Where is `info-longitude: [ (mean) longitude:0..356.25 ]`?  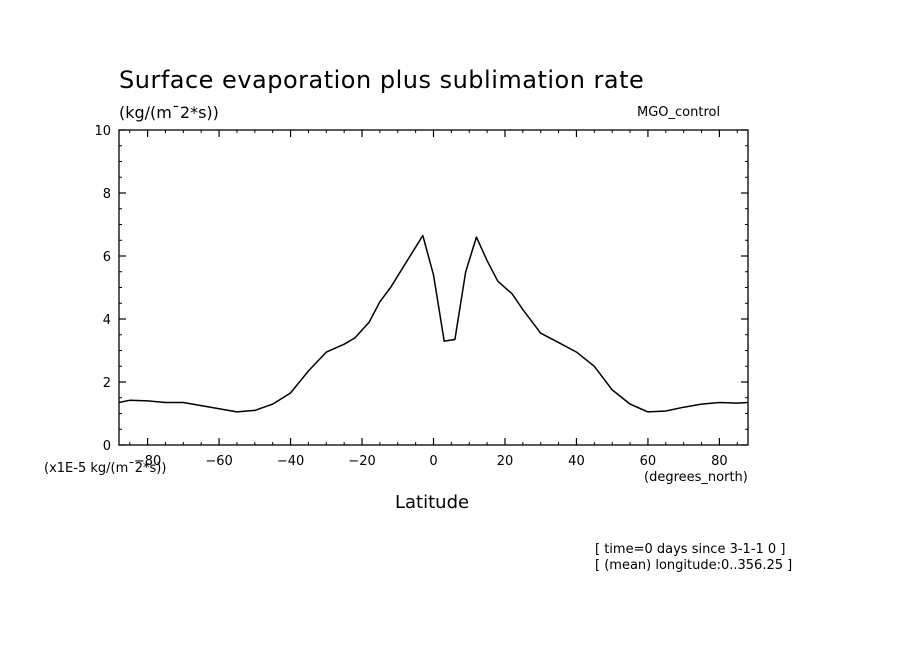
info-longitude: [ (mean) longitude:0..356.25 ] is located at coordinates (694, 565).